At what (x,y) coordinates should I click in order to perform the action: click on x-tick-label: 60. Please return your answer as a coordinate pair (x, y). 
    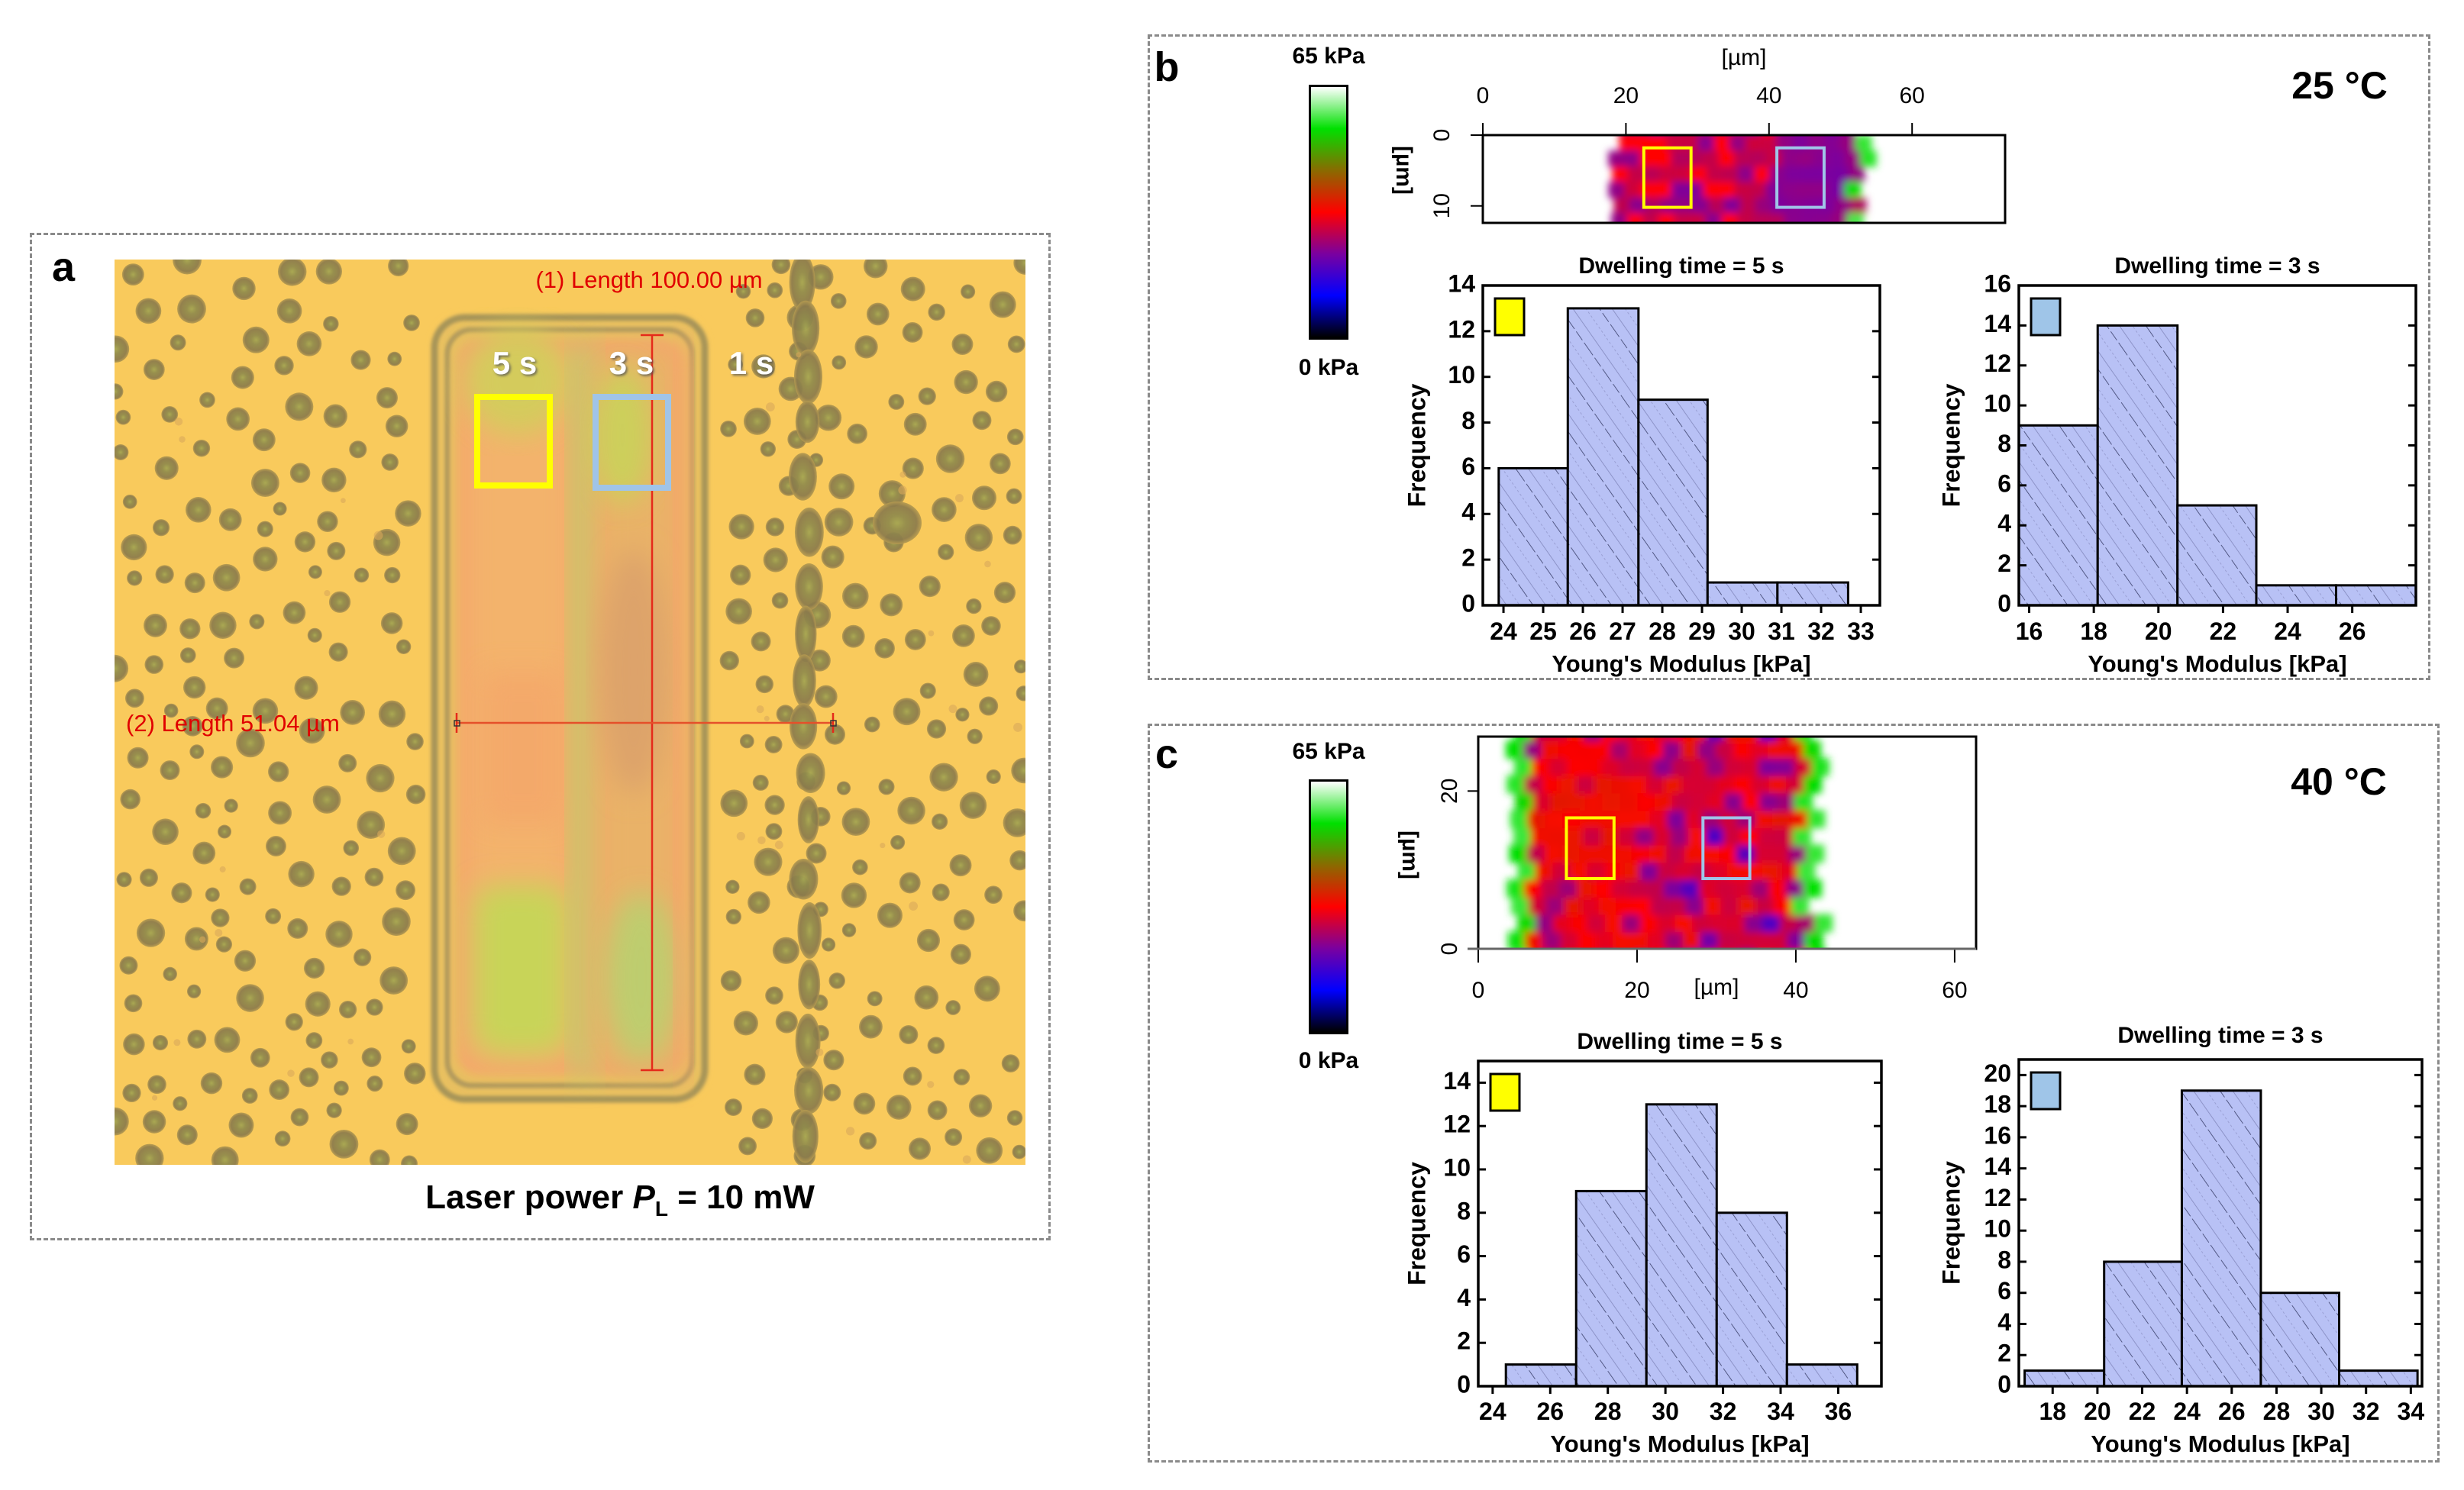
    Looking at the image, I should click on (1912, 95).